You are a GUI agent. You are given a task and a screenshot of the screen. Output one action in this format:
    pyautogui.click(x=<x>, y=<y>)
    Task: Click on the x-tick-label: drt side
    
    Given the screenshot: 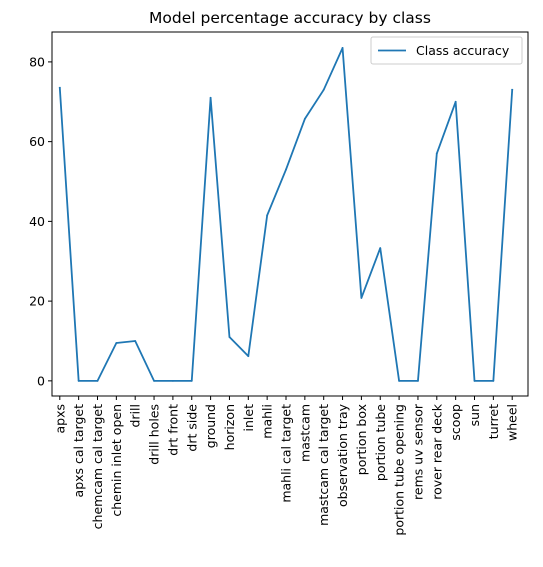 What is the action you would take?
    pyautogui.click(x=191, y=428)
    